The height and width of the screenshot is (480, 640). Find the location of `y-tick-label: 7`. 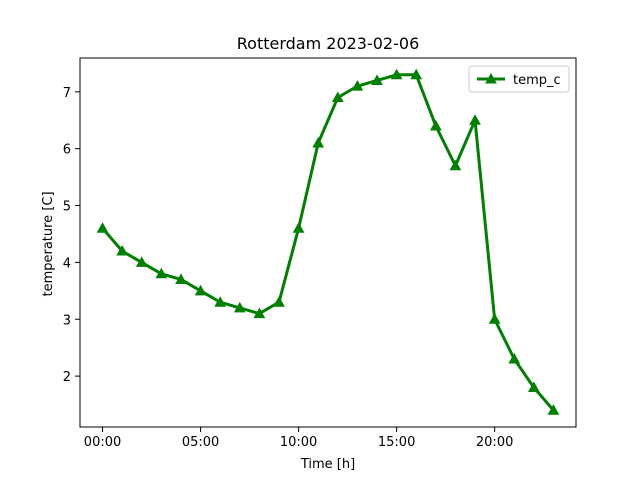

y-tick-label: 7 is located at coordinates (67, 93).